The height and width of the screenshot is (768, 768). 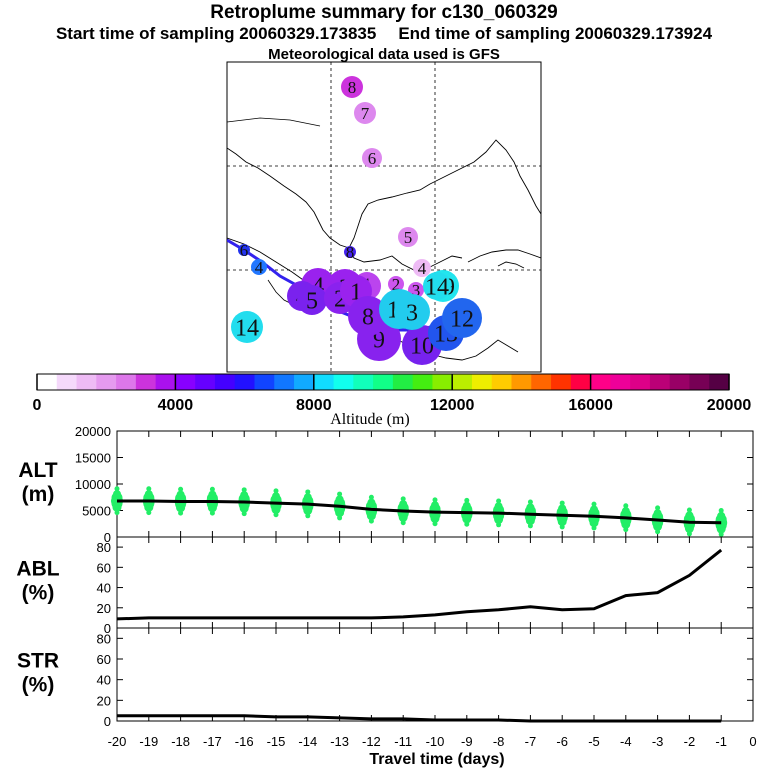 I want to click on colorbar-ticks: 0 4000 8000 12000 16000 20000, so click(x=392, y=394).